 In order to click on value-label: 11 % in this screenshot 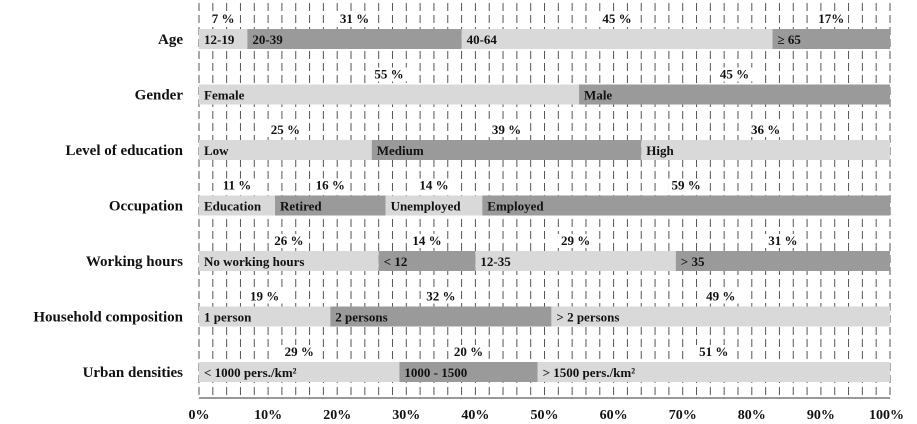, I will do `click(237, 185)`.